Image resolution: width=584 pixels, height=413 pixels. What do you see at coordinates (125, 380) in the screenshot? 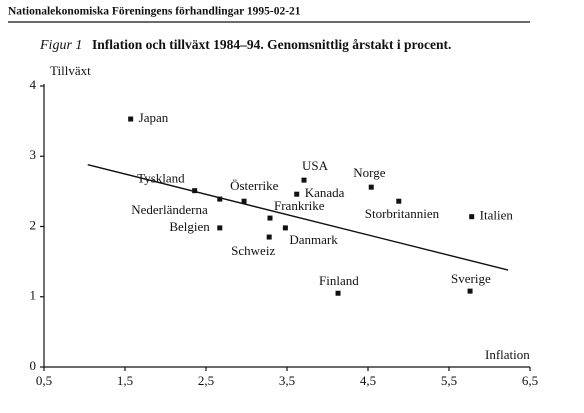
I see `x-tick-label: 1,5` at bounding box center [125, 380].